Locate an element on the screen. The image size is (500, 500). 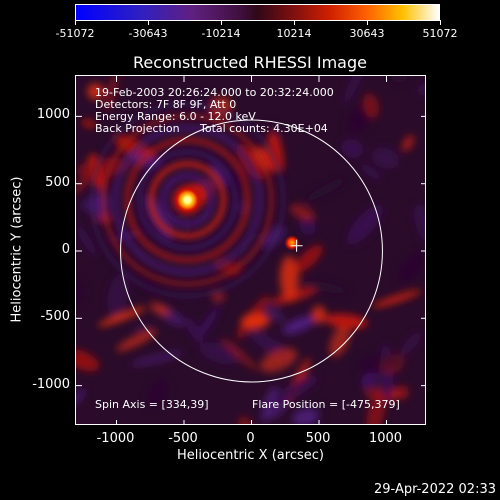
annotation-method: Back Projection is located at coordinates (137, 128).